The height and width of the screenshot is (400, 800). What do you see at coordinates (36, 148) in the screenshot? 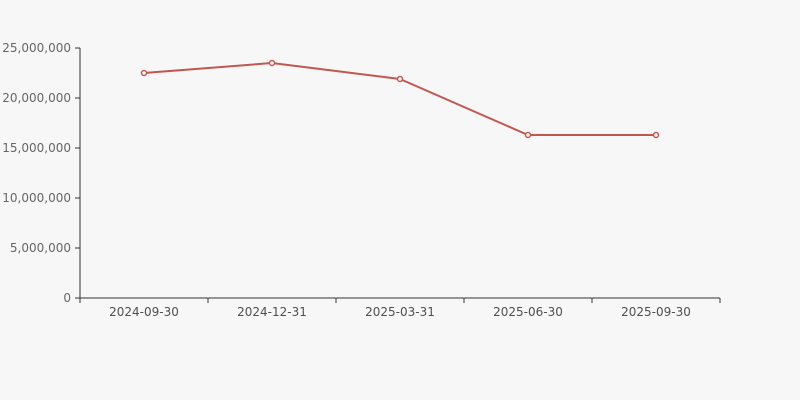
I see `y-axis-tick-label: 15,000,000` at bounding box center [36, 148].